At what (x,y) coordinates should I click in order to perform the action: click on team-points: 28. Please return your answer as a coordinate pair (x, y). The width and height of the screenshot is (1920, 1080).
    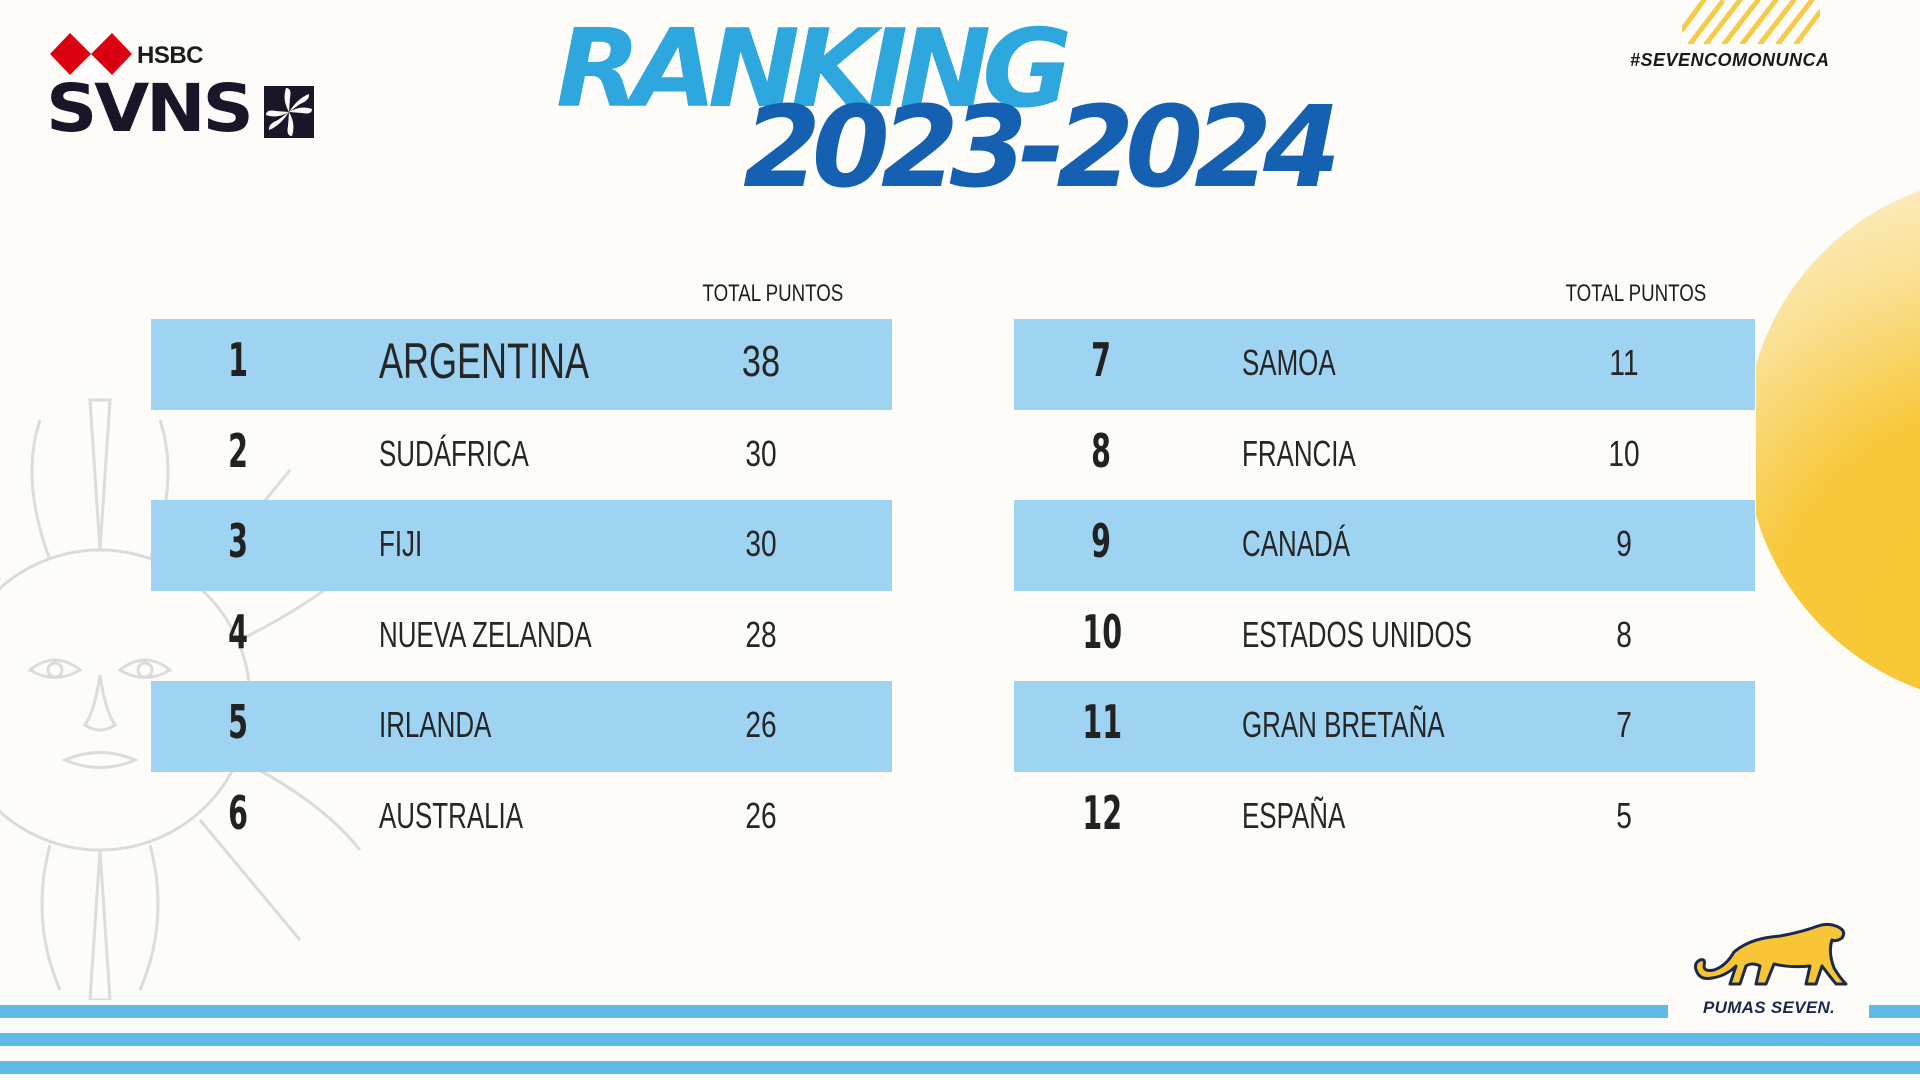
    Looking at the image, I should click on (761, 634).